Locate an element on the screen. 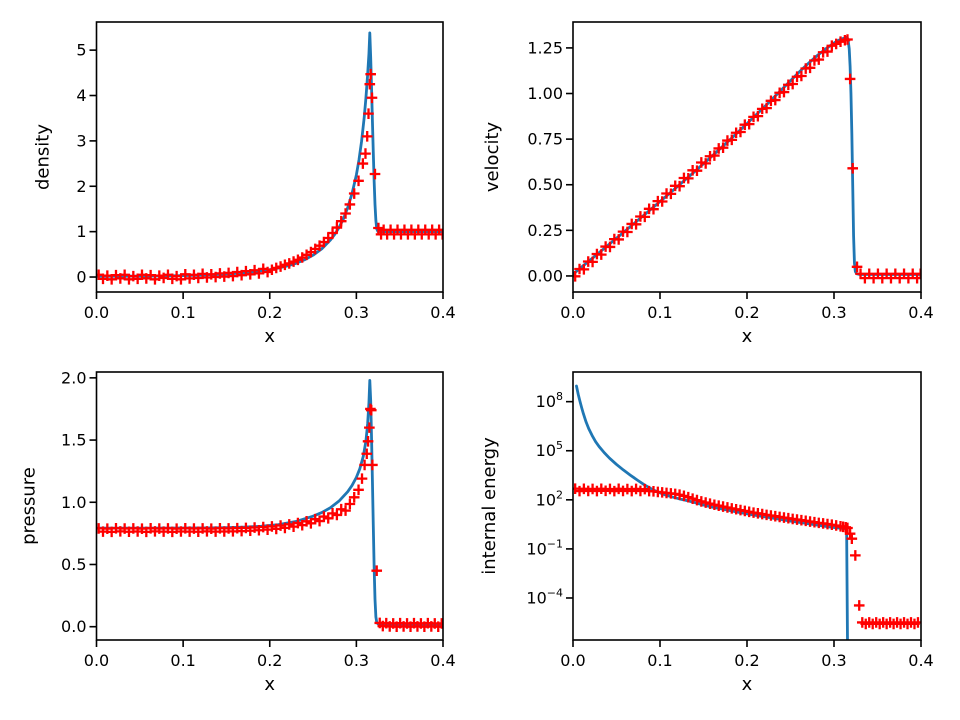  density-analytic-line is located at coordinates (269, 154).